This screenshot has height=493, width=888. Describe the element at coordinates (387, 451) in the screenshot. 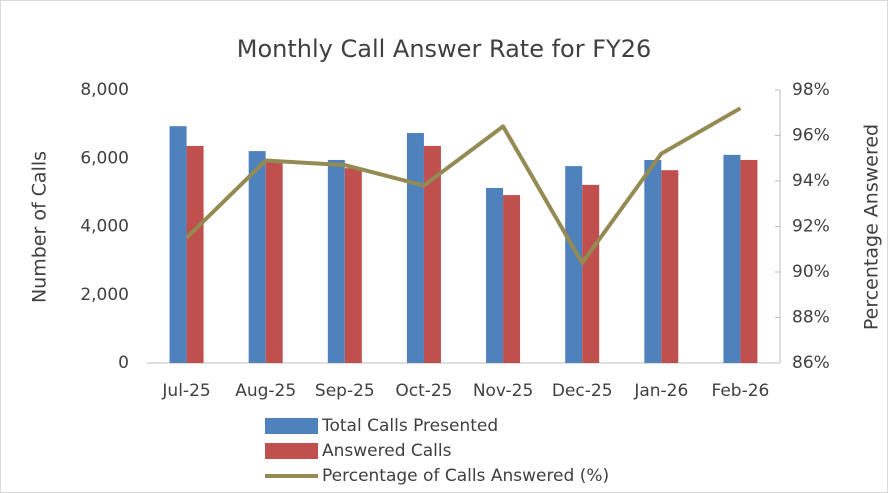

I see `legend-label: Answered Calls` at that location.